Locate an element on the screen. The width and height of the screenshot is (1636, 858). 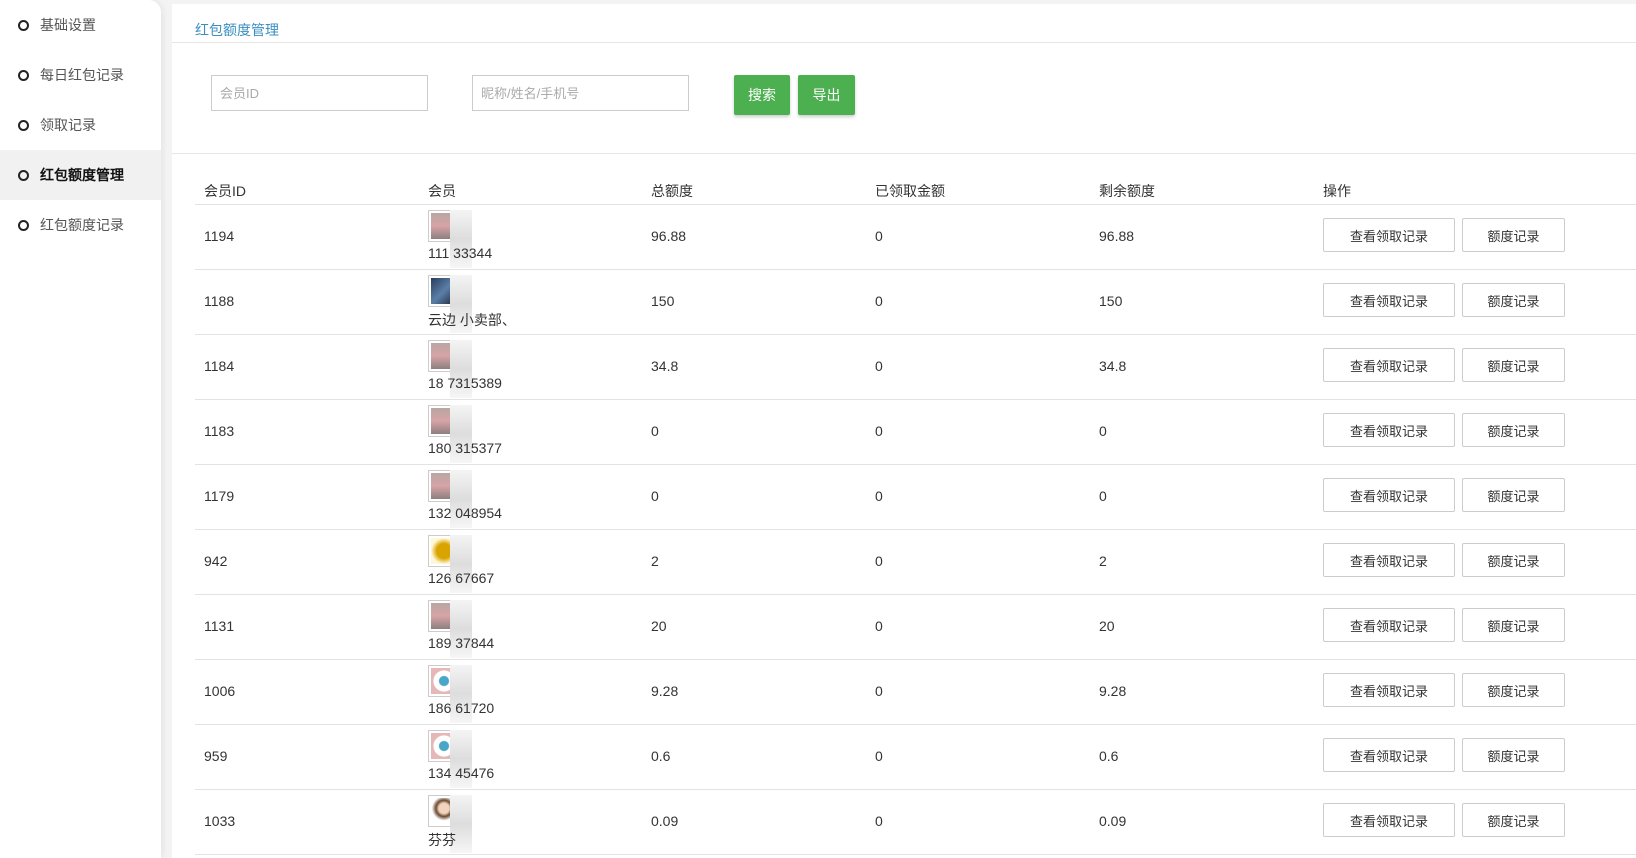
total-quota: 20 is located at coordinates (659, 626).